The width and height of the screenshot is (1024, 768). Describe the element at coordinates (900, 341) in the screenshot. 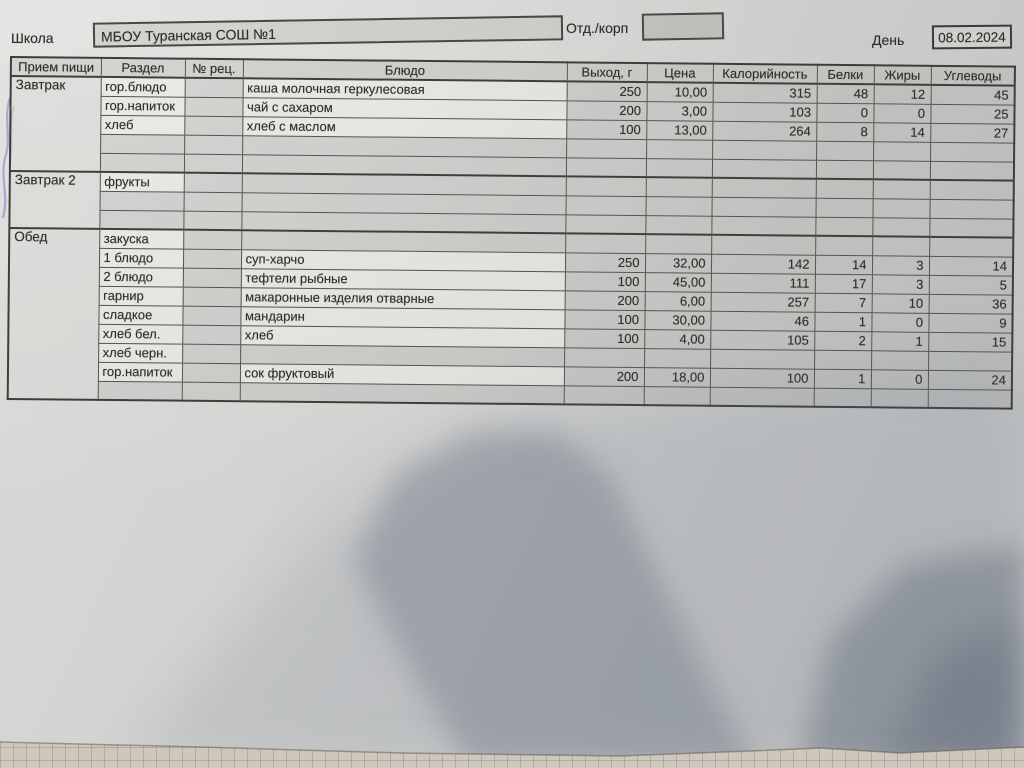

I see `fat-cell: 1` at that location.